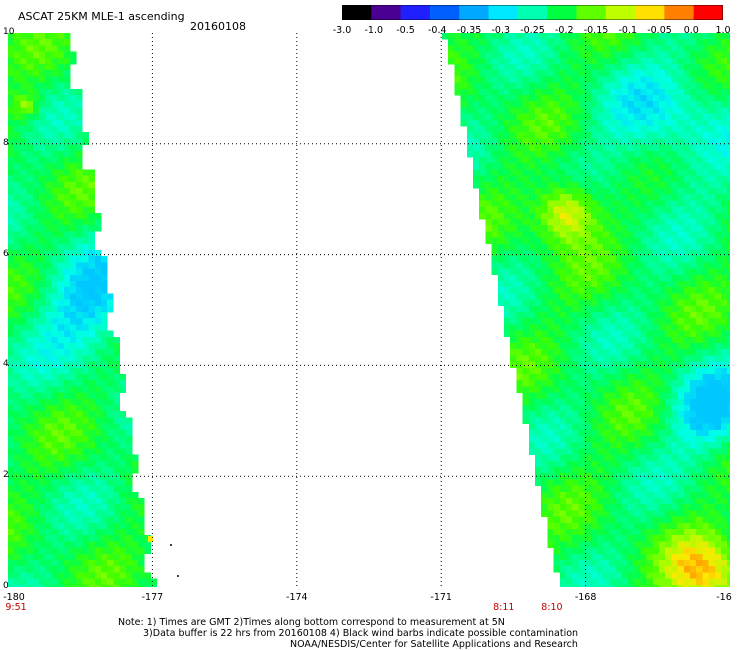 Image resolution: width=740 pixels, height=650 pixels. What do you see at coordinates (6, 586) in the screenshot?
I see `lat-tick-label: 0` at bounding box center [6, 586].